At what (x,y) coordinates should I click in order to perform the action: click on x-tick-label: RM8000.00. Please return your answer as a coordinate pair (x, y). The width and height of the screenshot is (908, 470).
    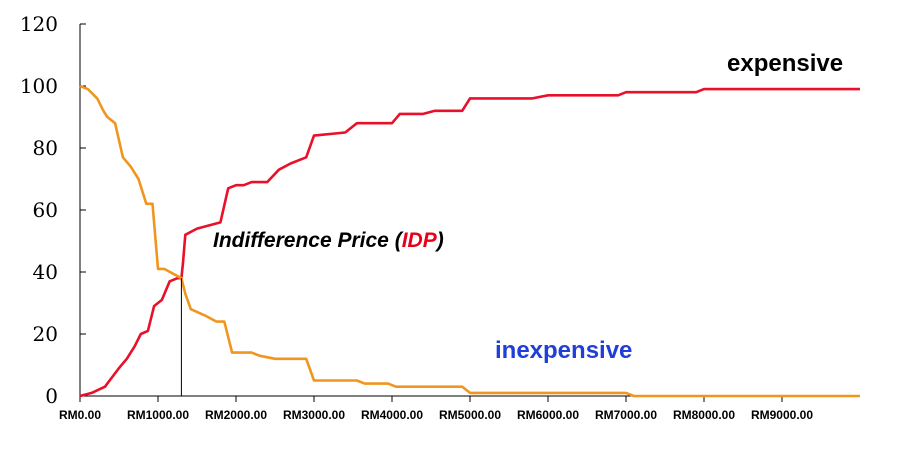
    Looking at the image, I should click on (704, 415).